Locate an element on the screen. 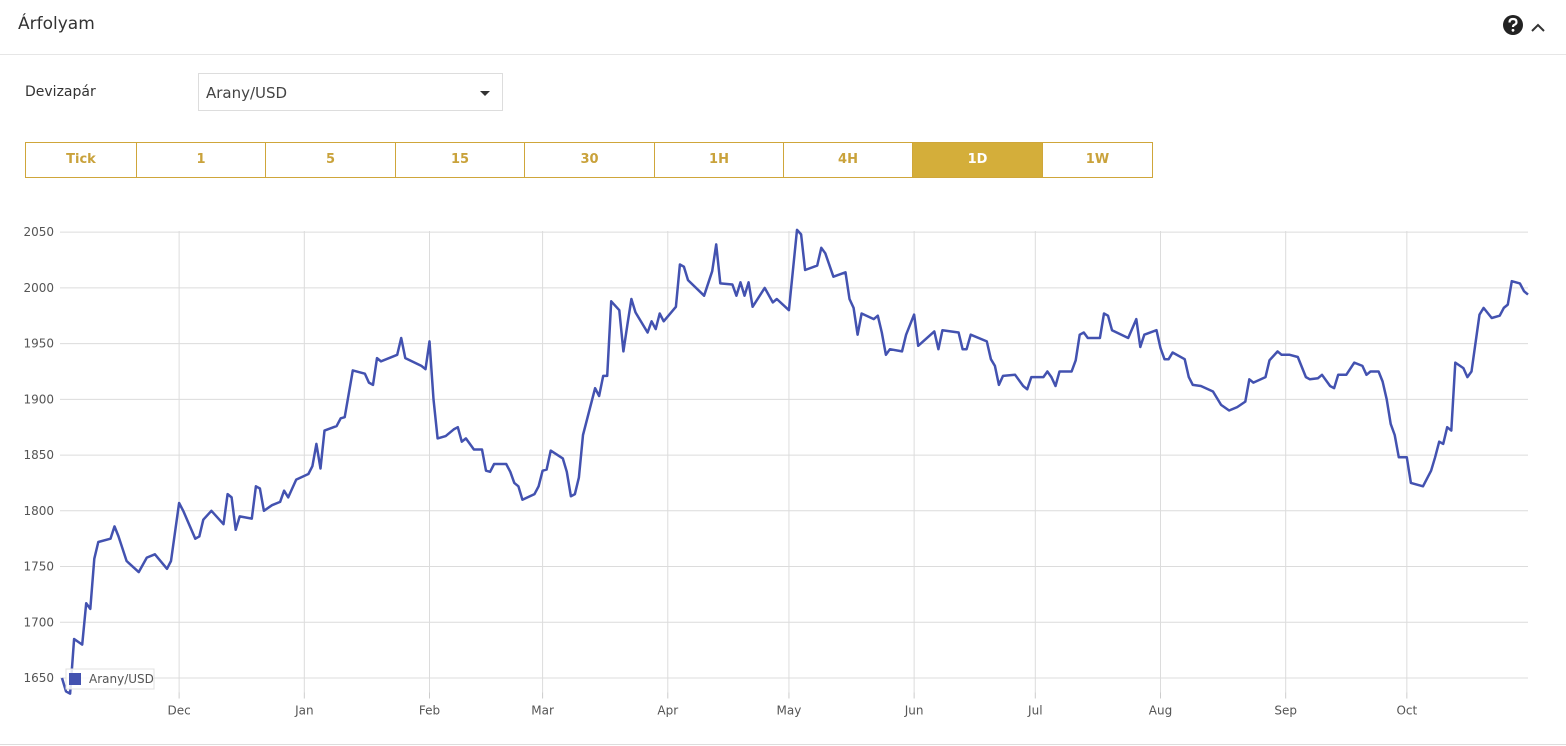 The height and width of the screenshot is (746, 1566). select-caret is located at coordinates (485, 93).